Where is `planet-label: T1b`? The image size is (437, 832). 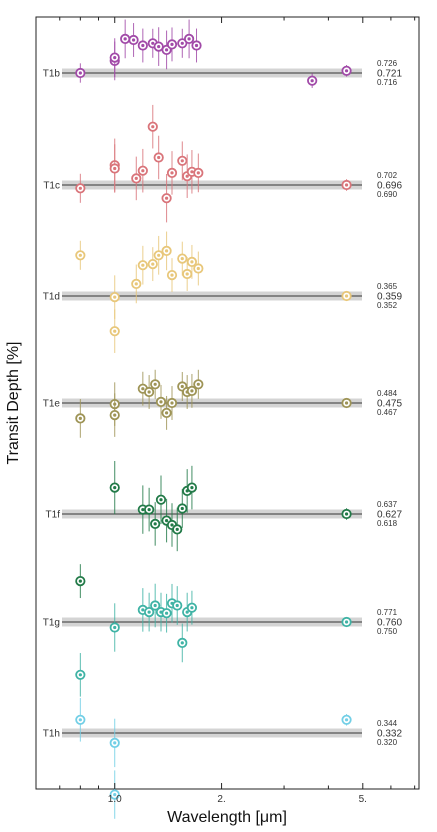
planet-label: T1b is located at coordinates (52, 74).